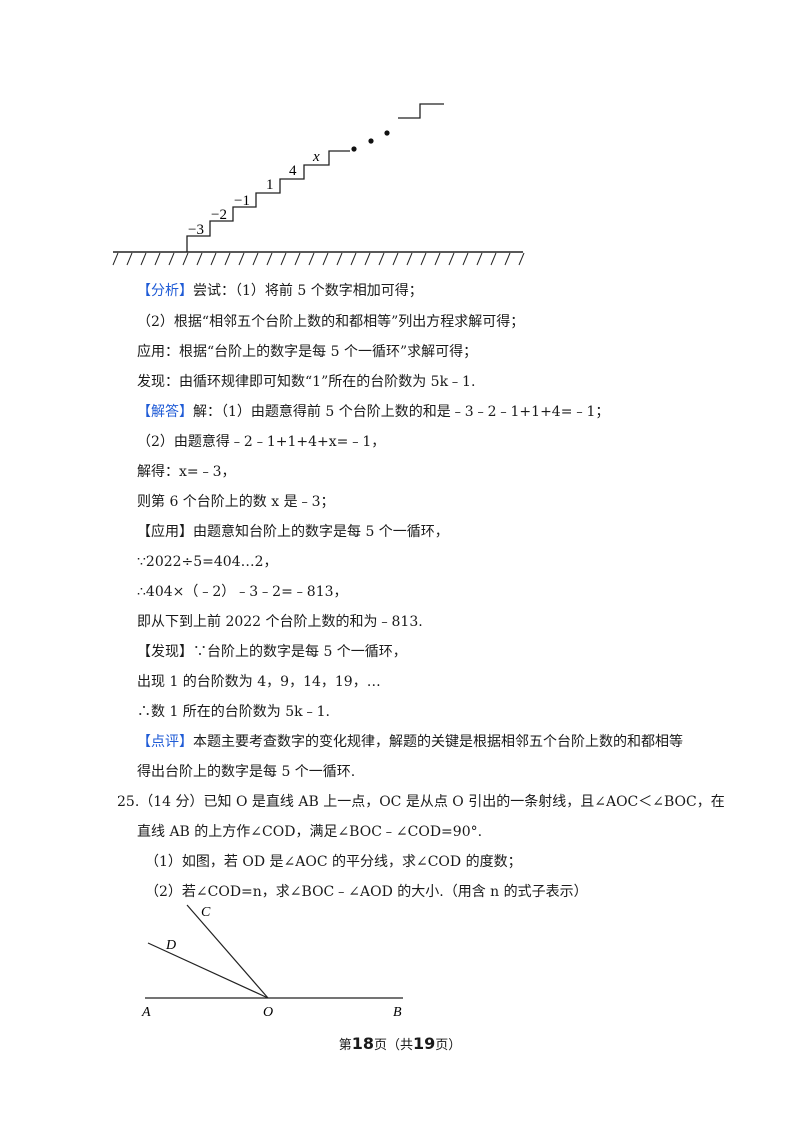  Describe the element at coordinates (165, 291) in the screenshot. I see `analysis-tag: 【分析】` at that location.